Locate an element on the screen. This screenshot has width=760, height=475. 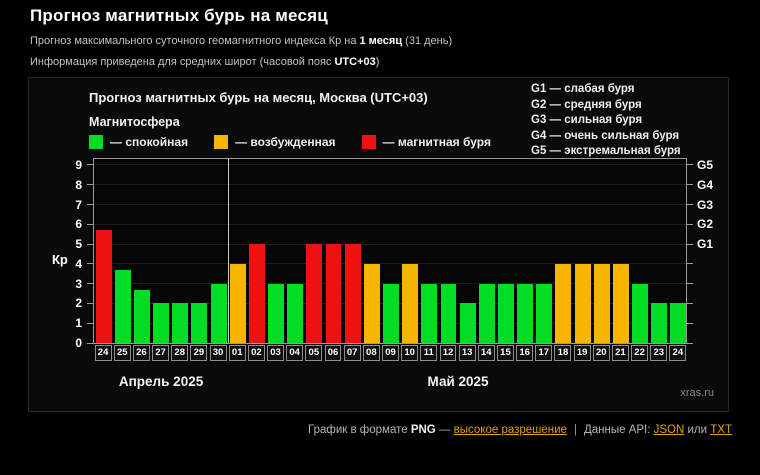
x-label-day-17: 17 is located at coordinates (544, 353).